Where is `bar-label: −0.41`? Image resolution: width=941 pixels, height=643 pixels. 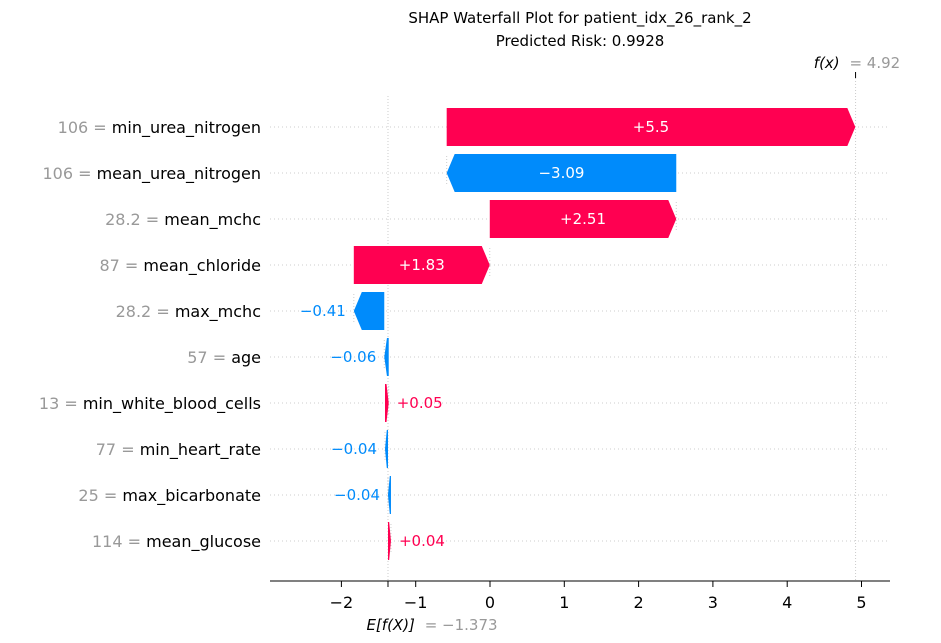 bar-label: −0.41 is located at coordinates (323, 311).